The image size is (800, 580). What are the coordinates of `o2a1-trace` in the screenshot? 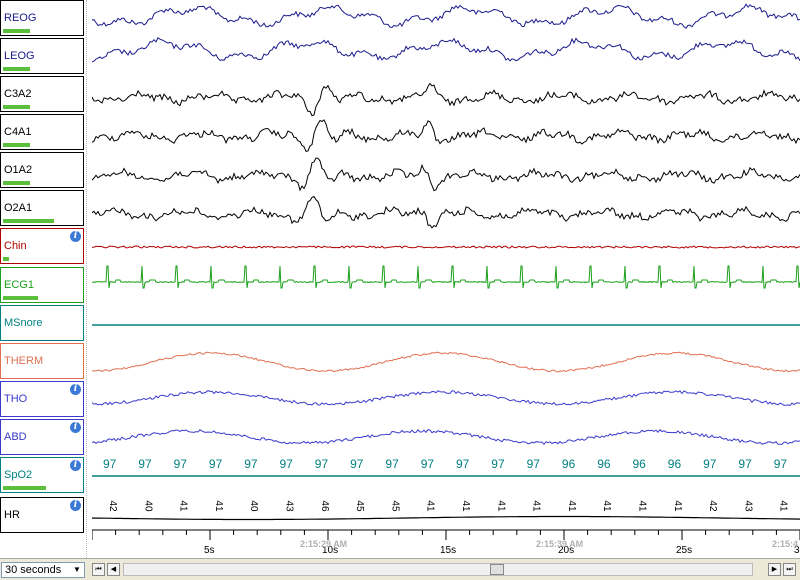 It's located at (446, 212).